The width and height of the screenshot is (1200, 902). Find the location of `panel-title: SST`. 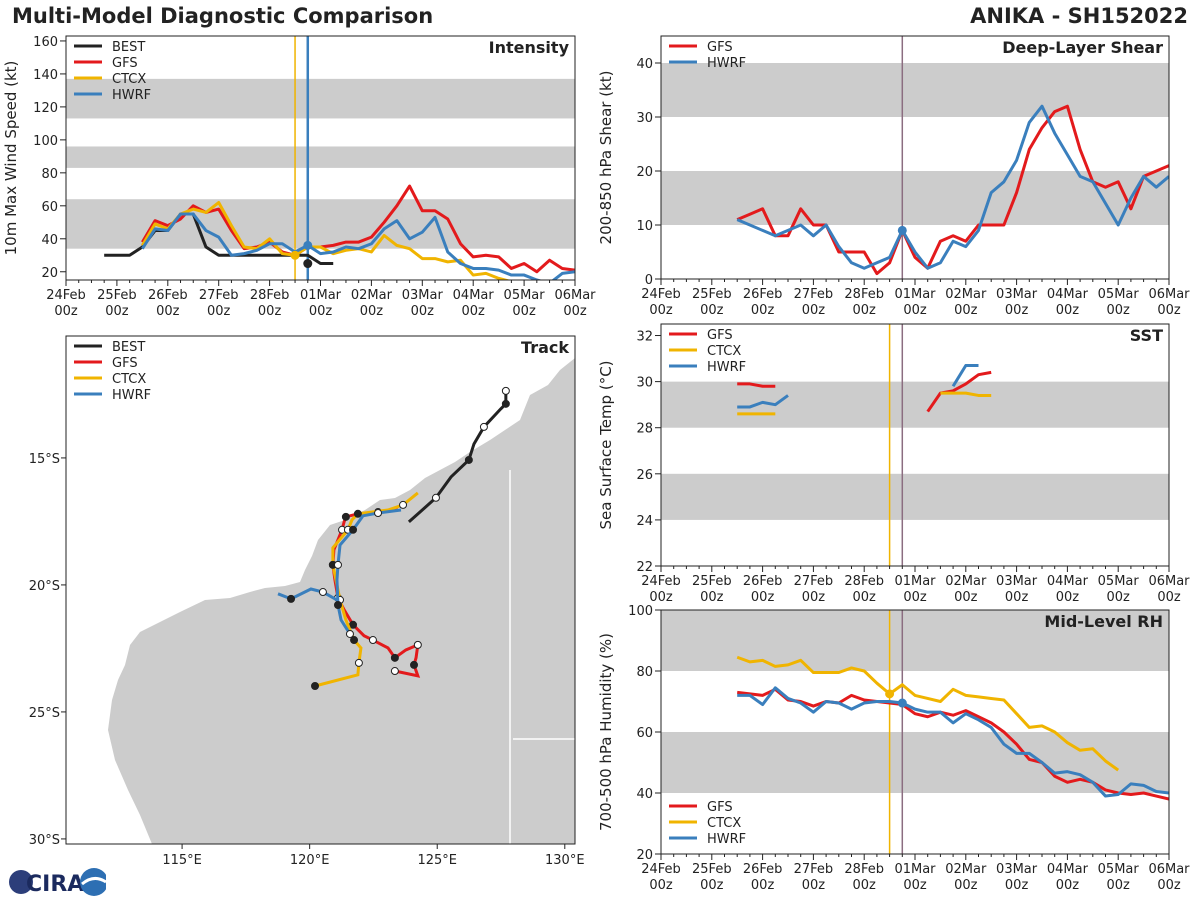

panel-title: SST is located at coordinates (1146, 335).